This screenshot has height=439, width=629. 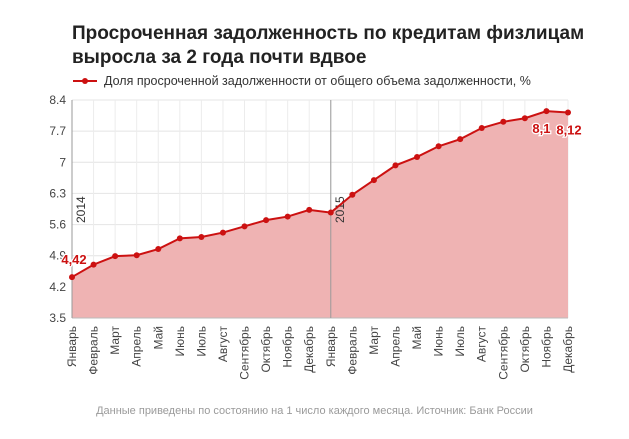 What do you see at coordinates (57, 100) in the screenshot?
I see `y-tick-label: 8.4` at bounding box center [57, 100].